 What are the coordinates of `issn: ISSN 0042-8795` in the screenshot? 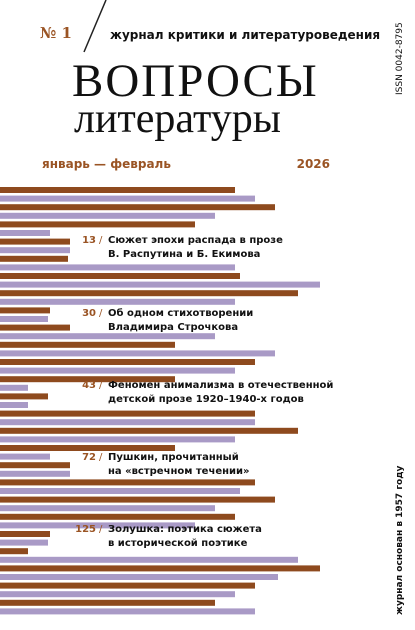 It's located at (400, 58).